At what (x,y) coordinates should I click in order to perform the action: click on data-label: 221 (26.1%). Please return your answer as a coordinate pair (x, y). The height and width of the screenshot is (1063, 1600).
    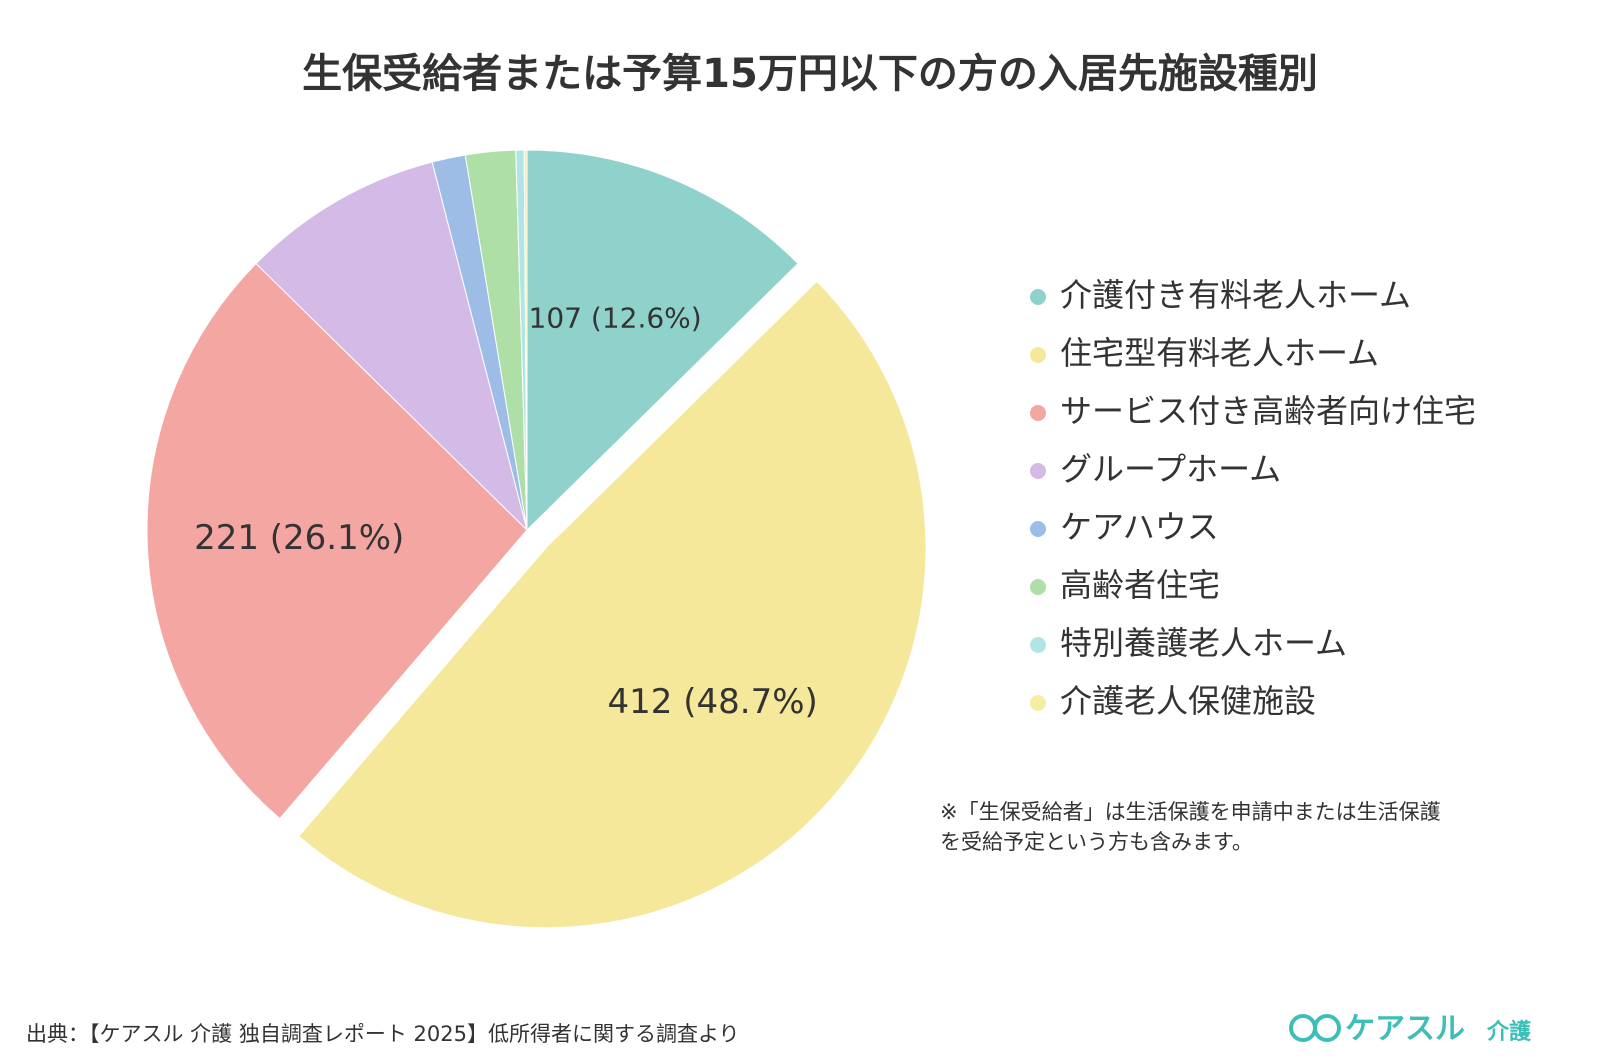
    Looking at the image, I should click on (299, 538).